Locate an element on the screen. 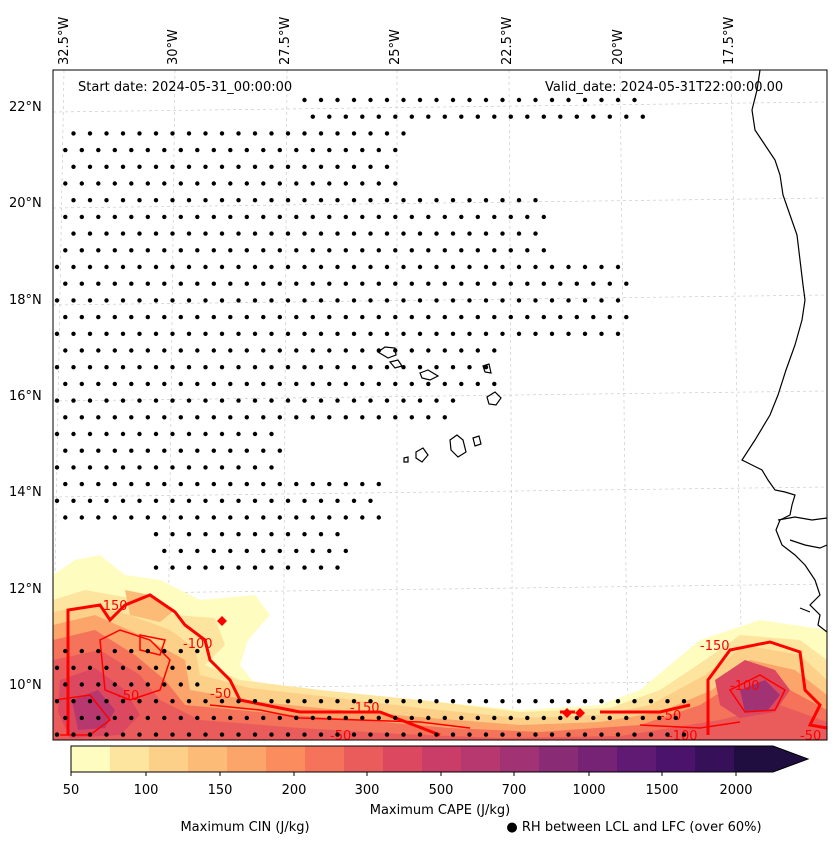 The width and height of the screenshot is (837, 845). cin-contour-label: -50 is located at coordinates (670, 716).